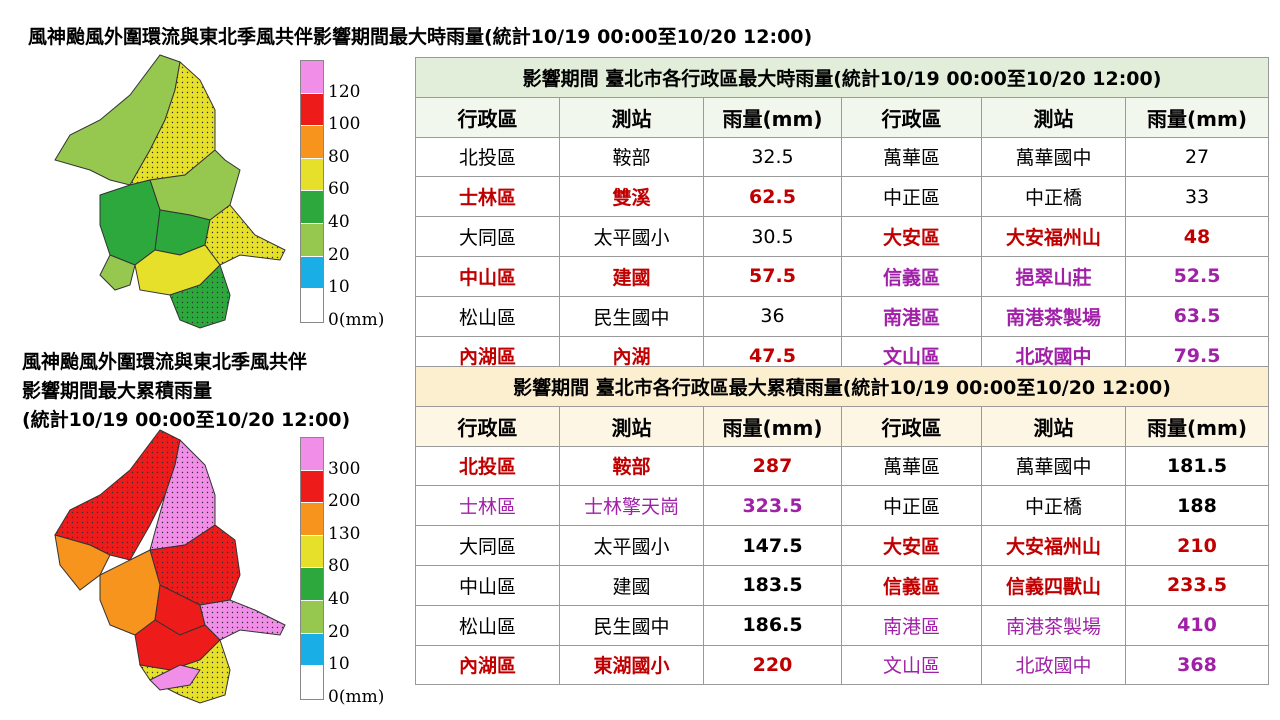  Describe the element at coordinates (344, 91) in the screenshot. I see `legend-tick-label: 120` at that location.